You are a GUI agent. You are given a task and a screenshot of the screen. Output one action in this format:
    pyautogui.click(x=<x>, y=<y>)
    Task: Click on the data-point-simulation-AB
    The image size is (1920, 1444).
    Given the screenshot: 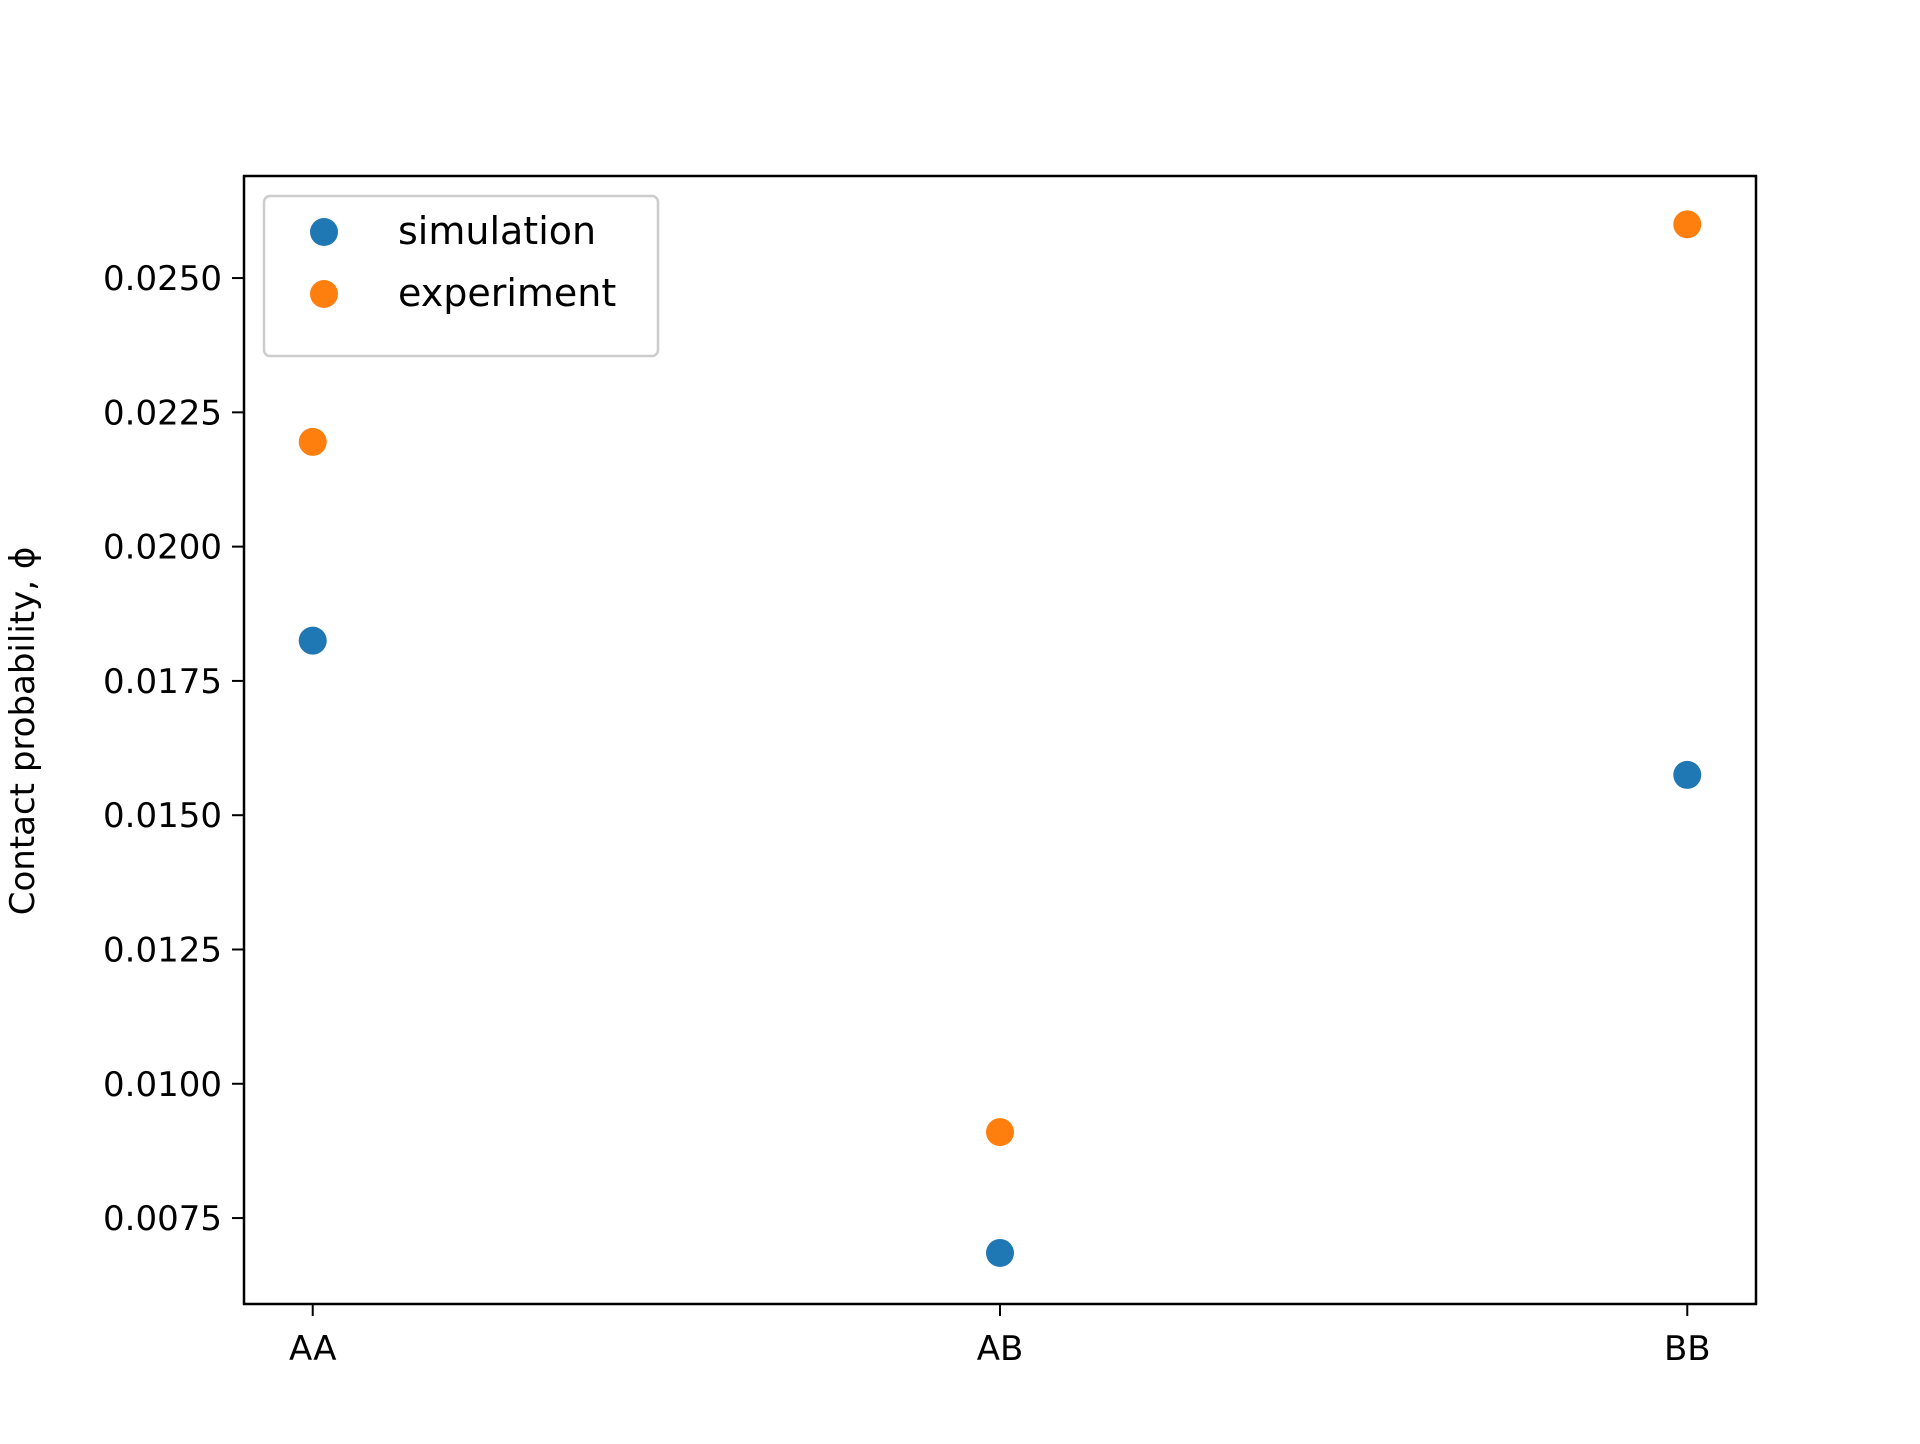 What is the action you would take?
    pyautogui.click(x=1000, y=1252)
    